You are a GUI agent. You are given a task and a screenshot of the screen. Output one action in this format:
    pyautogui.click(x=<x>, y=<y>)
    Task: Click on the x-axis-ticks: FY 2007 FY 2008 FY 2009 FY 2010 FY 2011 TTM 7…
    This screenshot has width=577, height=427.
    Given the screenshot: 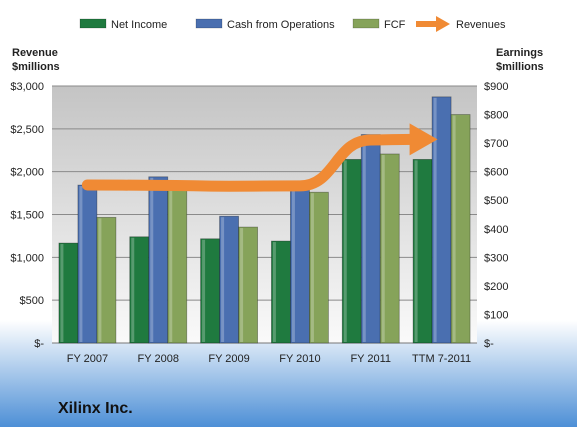 What is the action you would take?
    pyautogui.click(x=269, y=359)
    